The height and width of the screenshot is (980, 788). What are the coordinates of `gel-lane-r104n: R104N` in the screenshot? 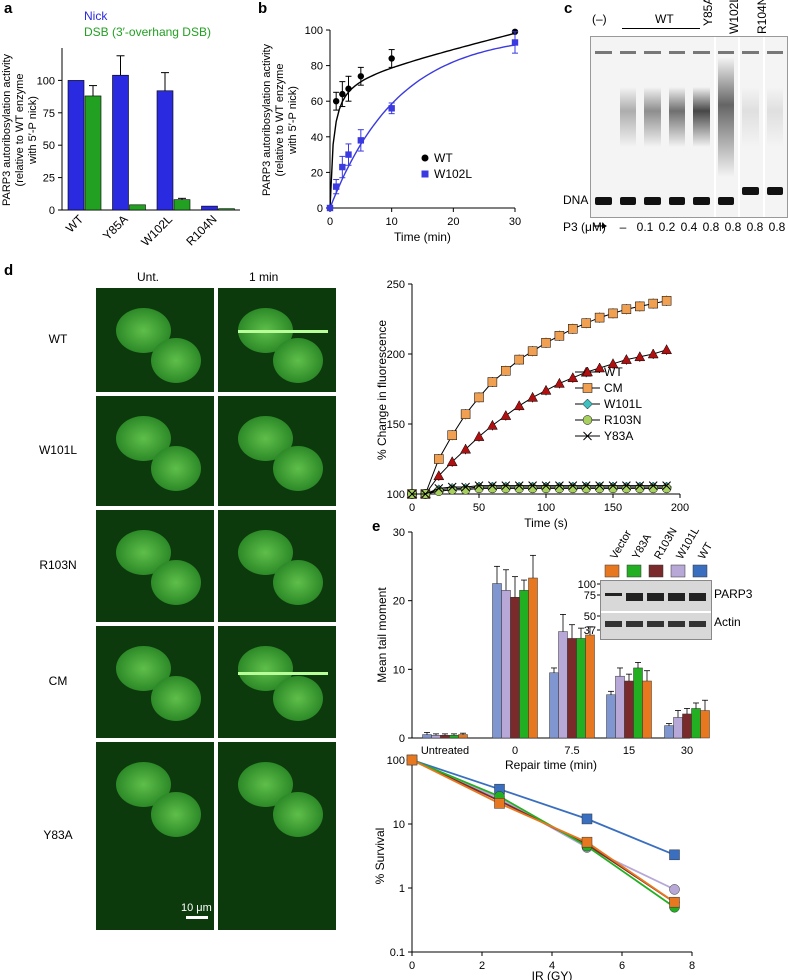 It's located at (762, 17).